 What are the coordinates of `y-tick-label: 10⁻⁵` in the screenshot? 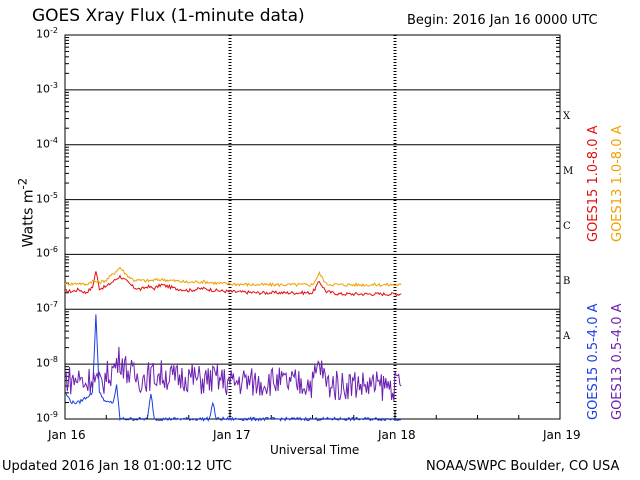 It's located at (47, 198).